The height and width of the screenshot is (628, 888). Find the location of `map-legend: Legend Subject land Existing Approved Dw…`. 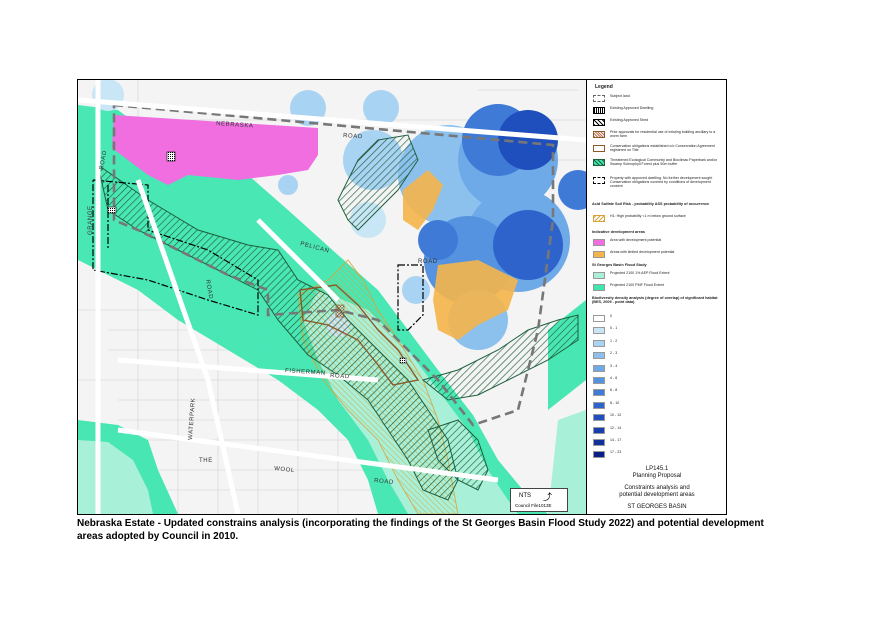

map-legend: Legend Subject land Existing Approved Dw… is located at coordinates (656, 297).